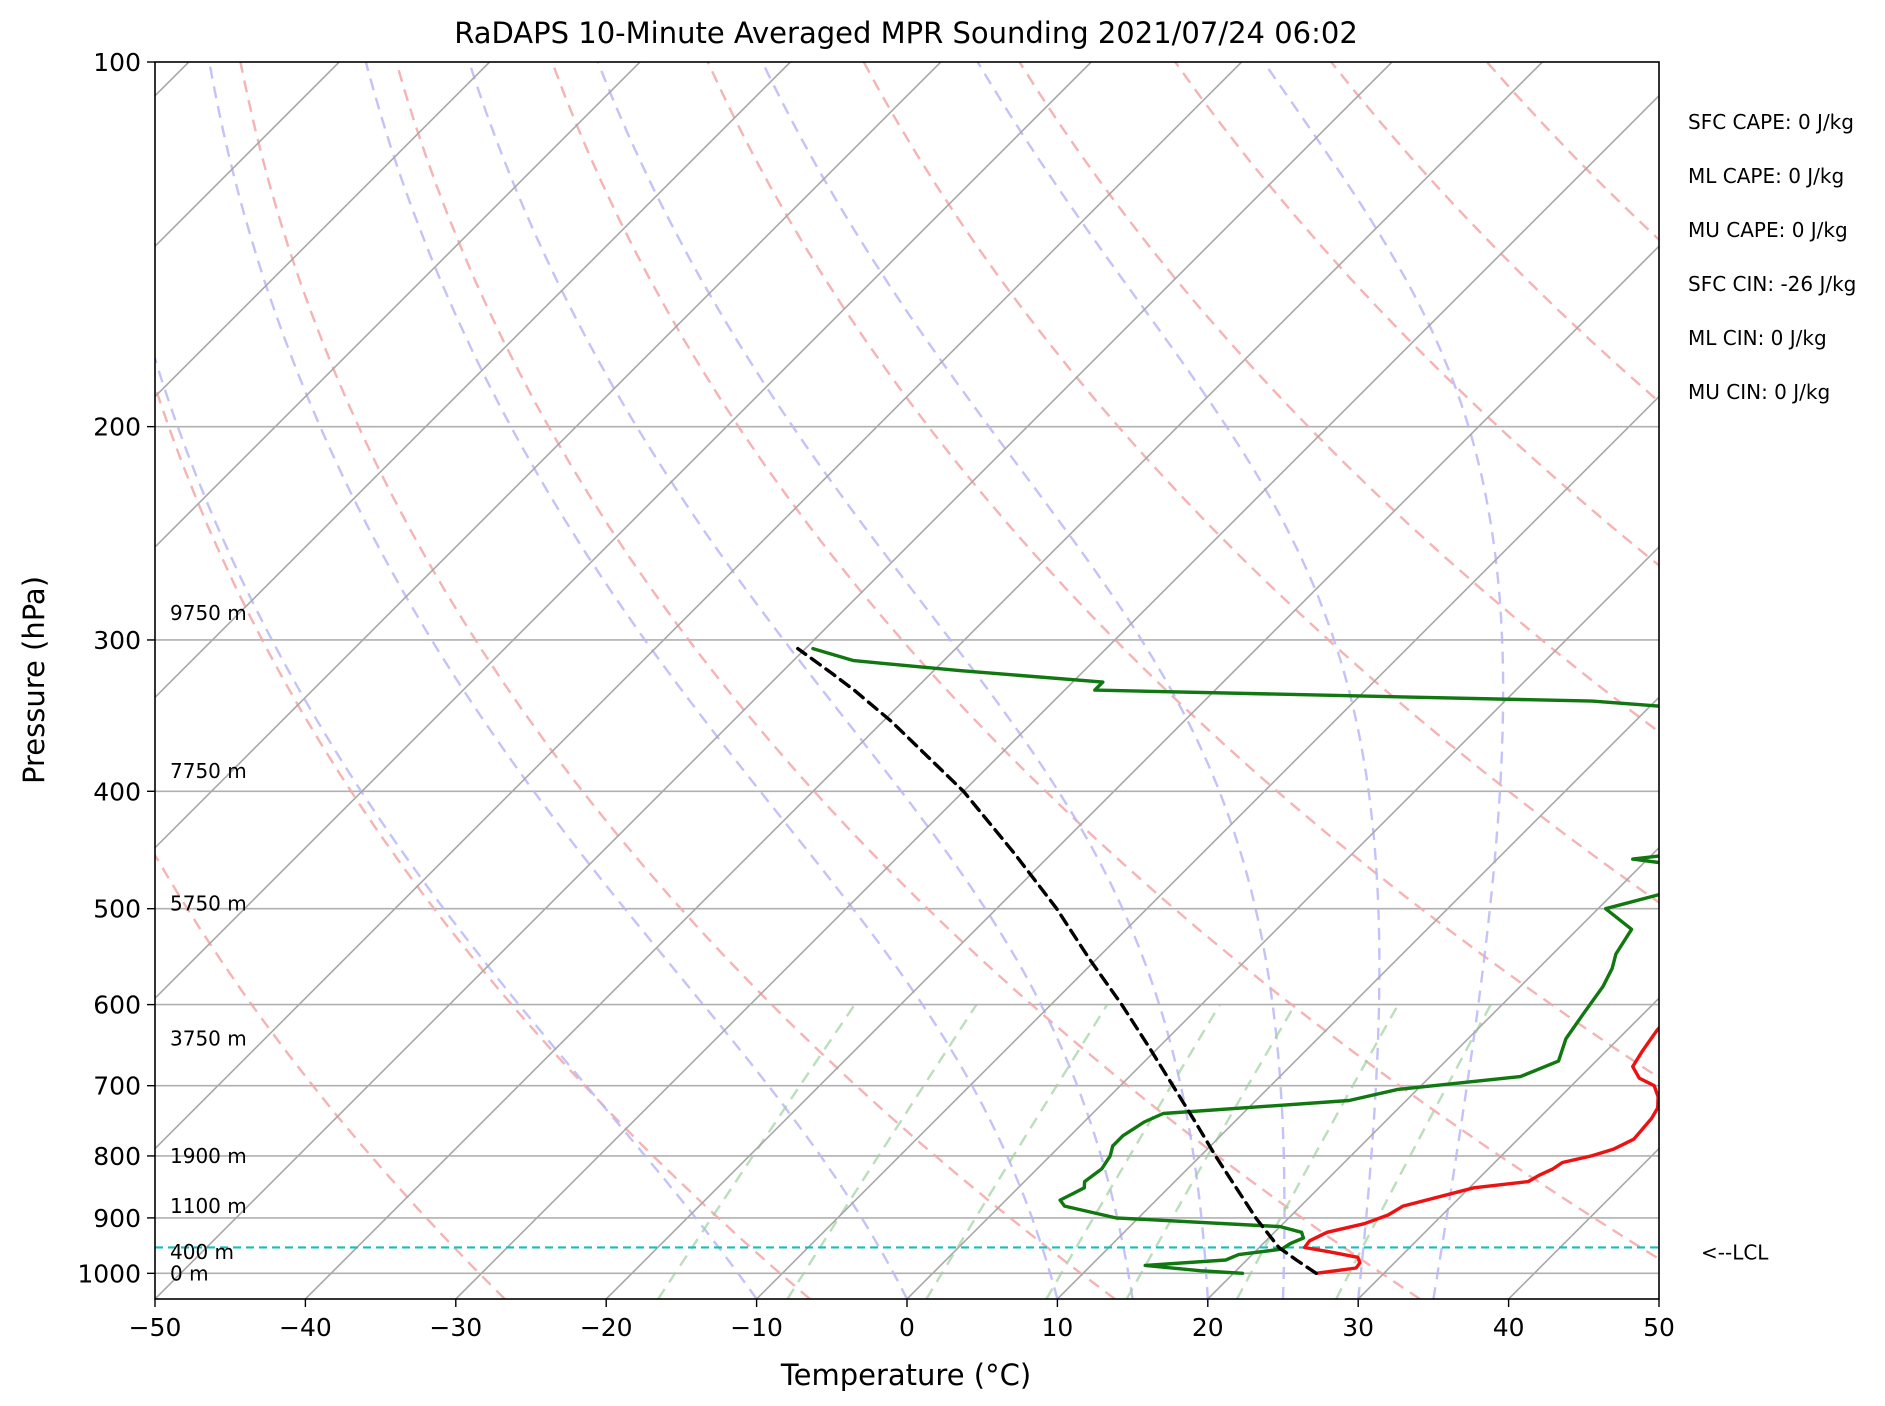 The height and width of the screenshot is (1406, 1885). I want to click on lcl-label: <--LCL, so click(1735, 1252).